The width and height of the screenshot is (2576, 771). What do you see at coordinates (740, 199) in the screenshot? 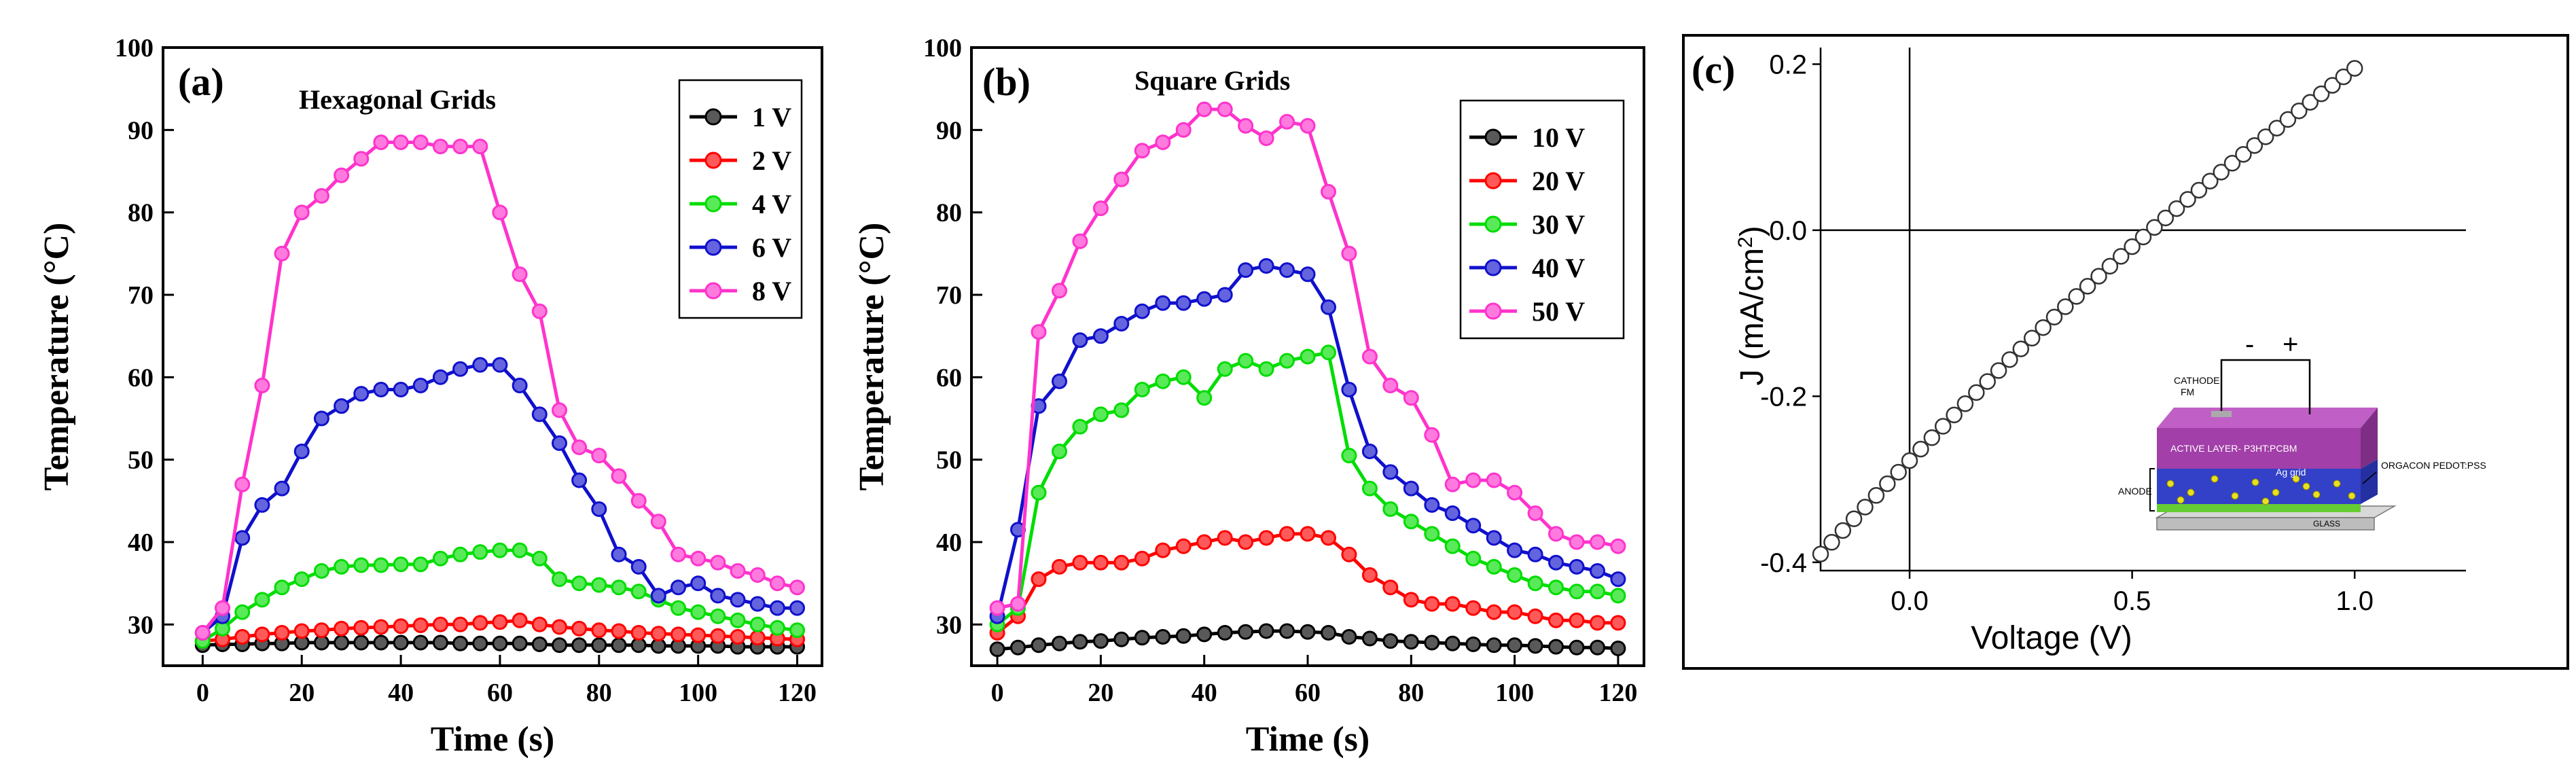
I see `panel-a-legend-box` at bounding box center [740, 199].